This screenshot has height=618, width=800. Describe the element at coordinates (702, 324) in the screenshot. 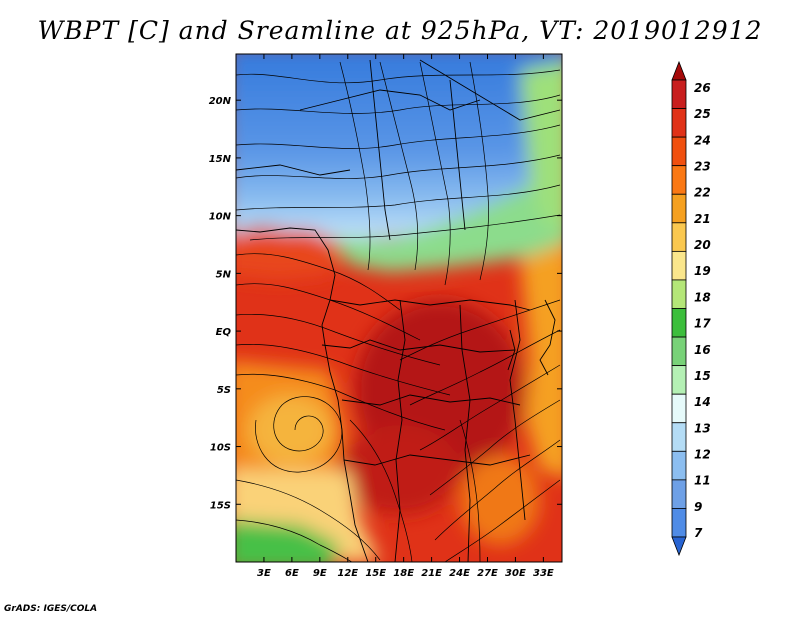

I see `colorbar-label: 17` at that location.